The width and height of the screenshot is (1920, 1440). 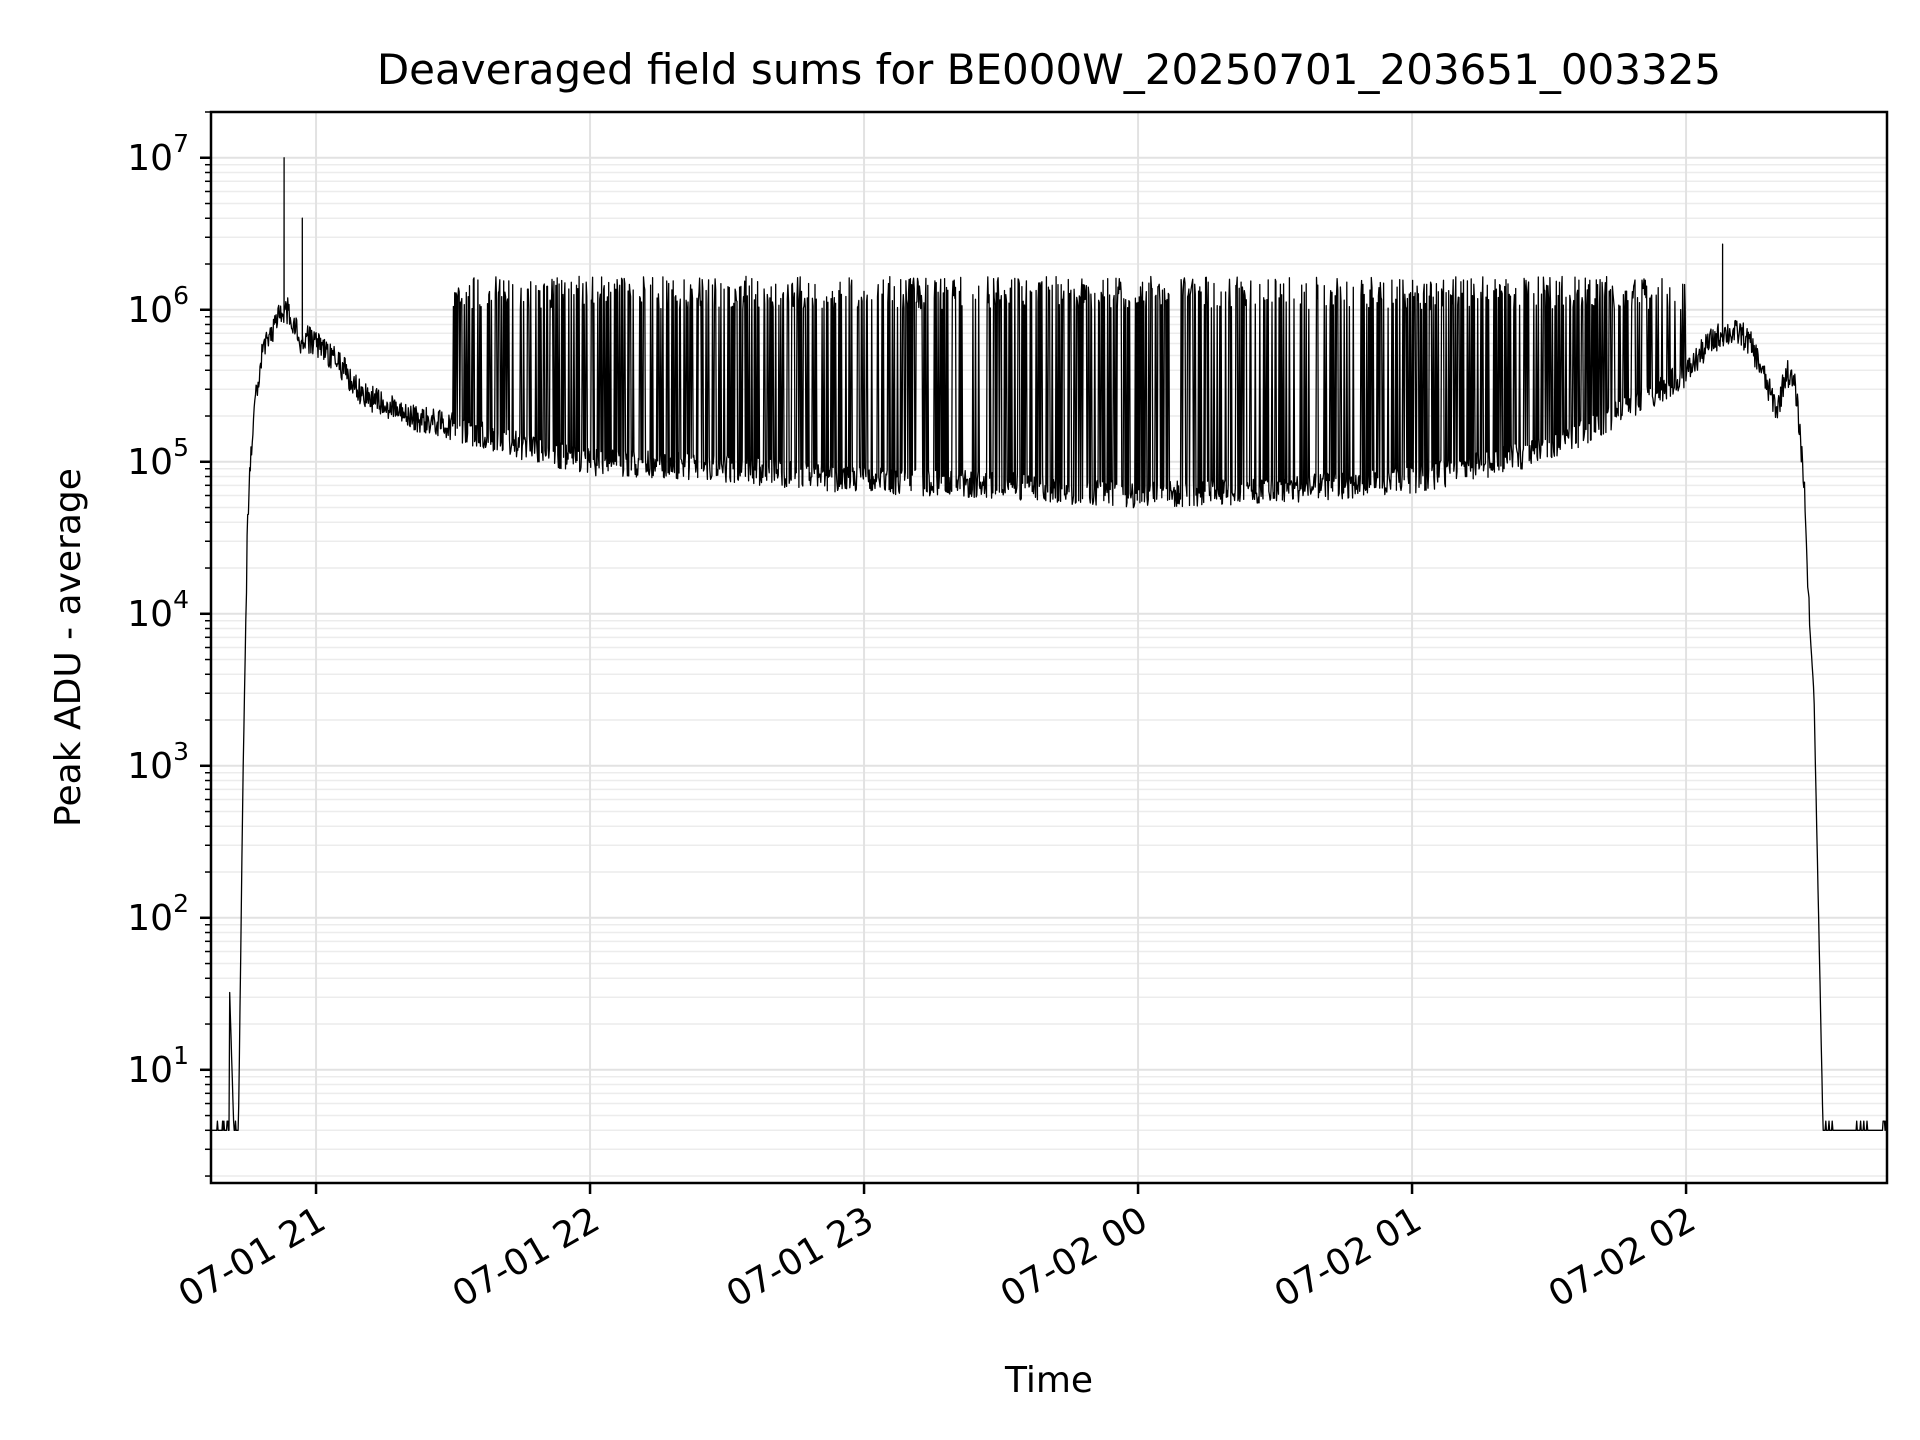 I want to click on y-tick-label-exponent: 7, so click(x=181, y=143).